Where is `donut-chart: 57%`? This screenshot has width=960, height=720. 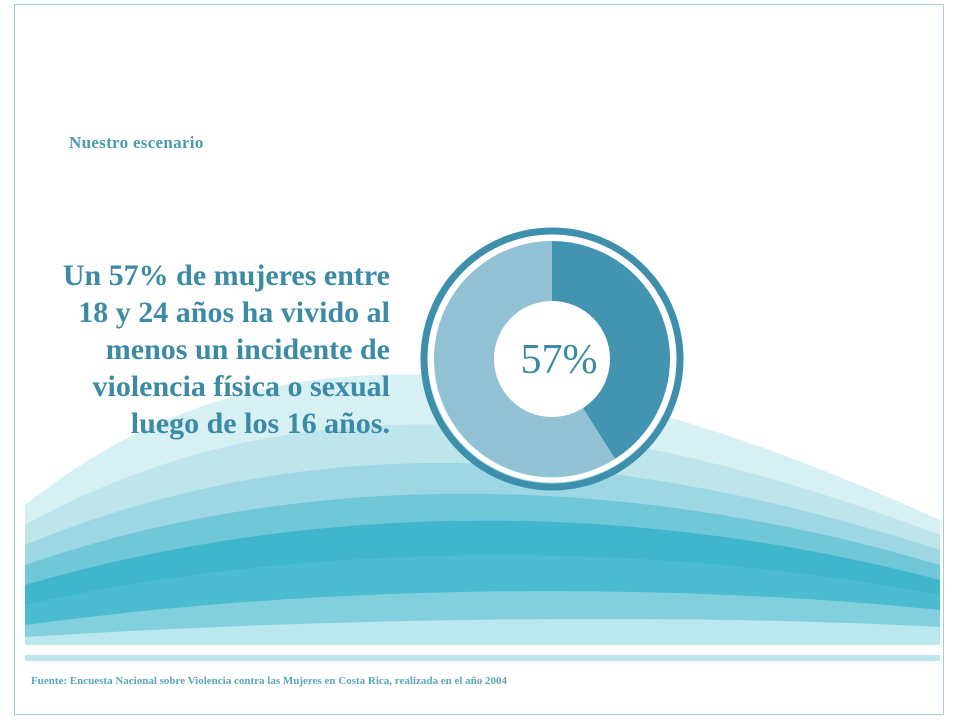
donut-chart: 57% is located at coordinates (552, 359).